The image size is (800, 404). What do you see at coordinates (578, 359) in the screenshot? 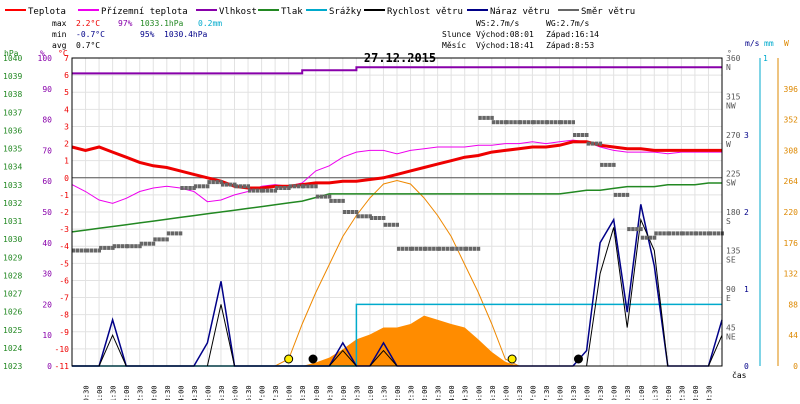
I see `moonrise-marker` at bounding box center [578, 359].